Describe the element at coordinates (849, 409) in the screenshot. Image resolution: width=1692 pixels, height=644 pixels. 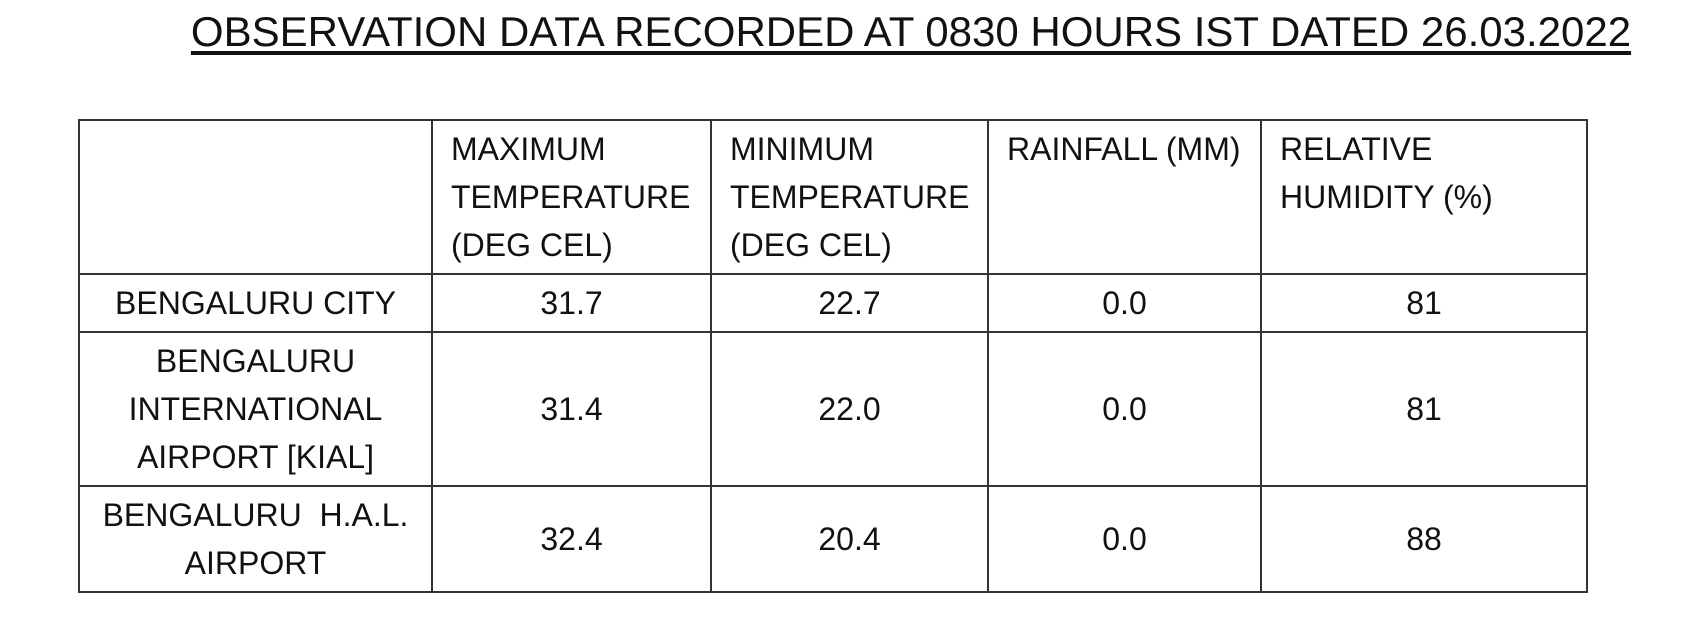
I see `value-cell: 22.0` at that location.